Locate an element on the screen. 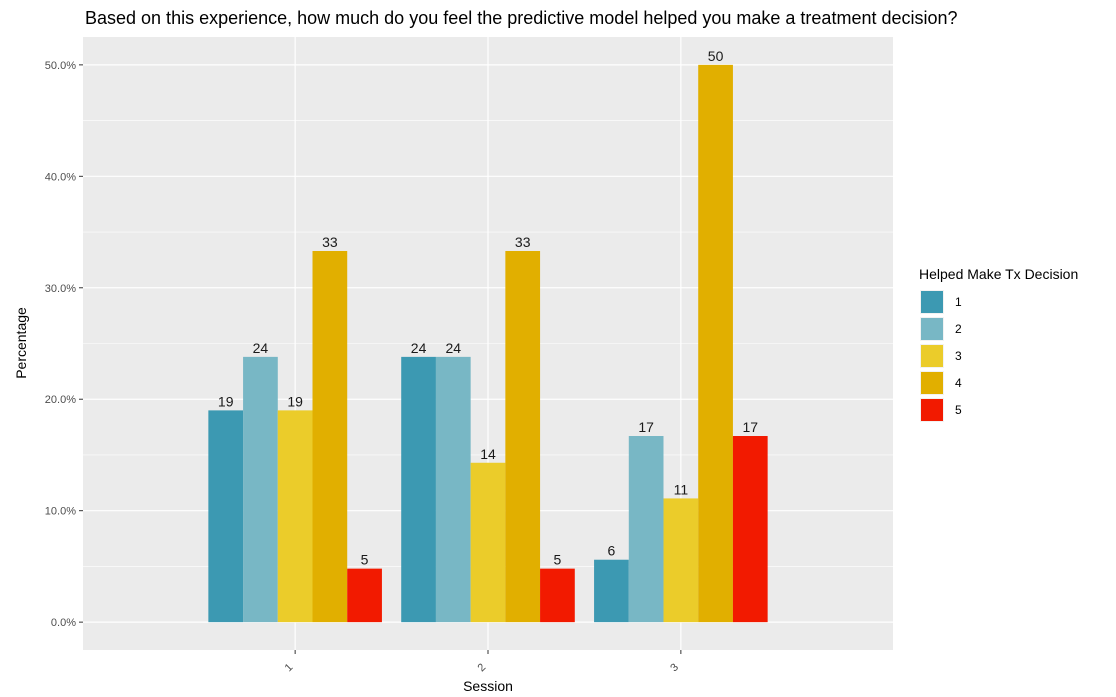 Image resolution: width=1116 pixels, height=697 pixels. legend-label: 5 is located at coordinates (958, 410).